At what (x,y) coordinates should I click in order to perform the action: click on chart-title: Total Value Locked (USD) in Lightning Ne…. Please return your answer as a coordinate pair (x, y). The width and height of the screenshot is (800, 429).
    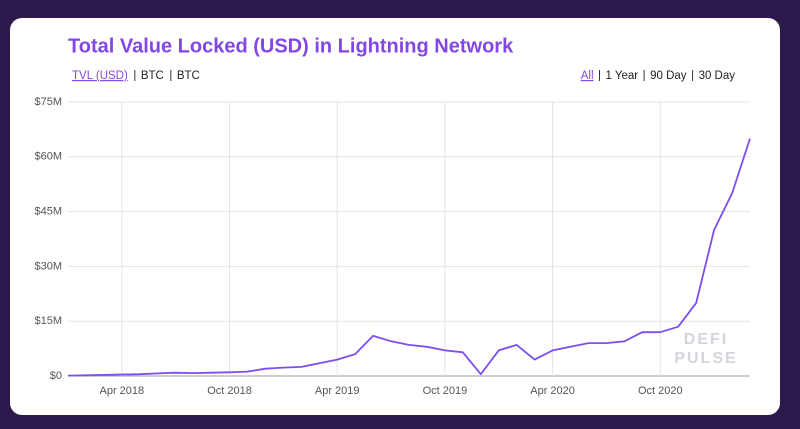
    Looking at the image, I should click on (291, 46).